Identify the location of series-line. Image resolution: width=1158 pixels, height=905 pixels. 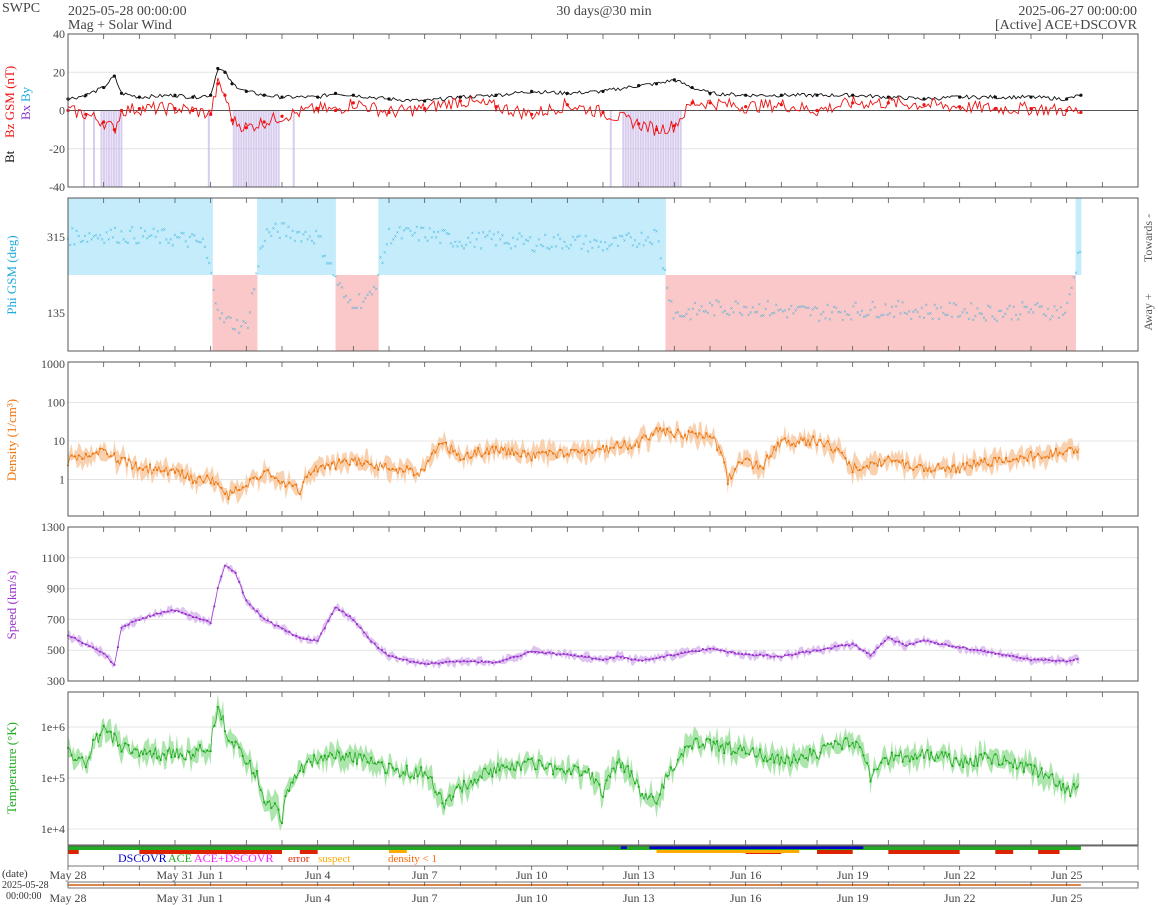
(573, 764).